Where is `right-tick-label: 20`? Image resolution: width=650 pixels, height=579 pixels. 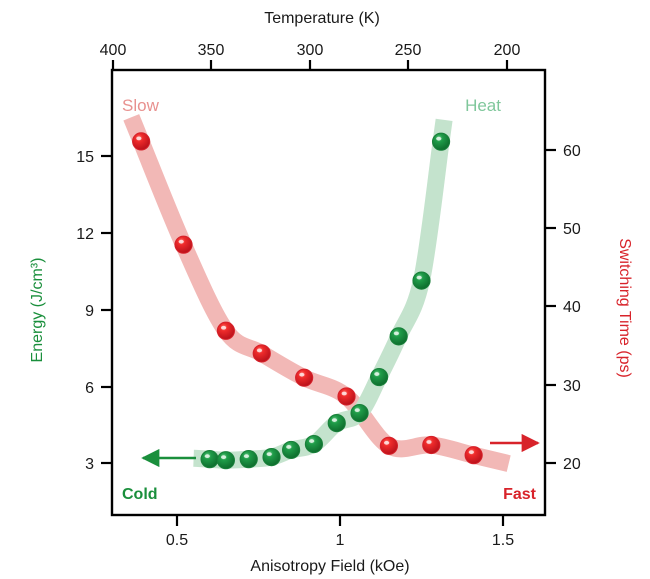 right-tick-label: 20 is located at coordinates (572, 464).